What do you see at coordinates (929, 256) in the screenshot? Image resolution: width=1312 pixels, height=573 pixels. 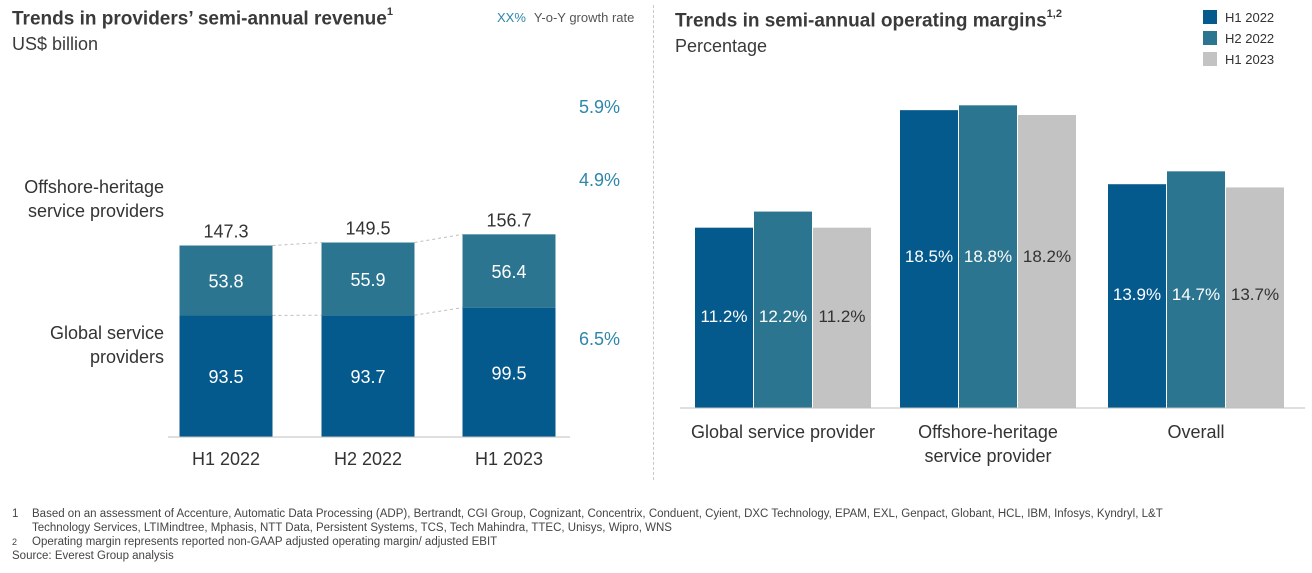 I see `data-label-h1-2022-offshore-heritage-service-provider: 18.5%` at bounding box center [929, 256].